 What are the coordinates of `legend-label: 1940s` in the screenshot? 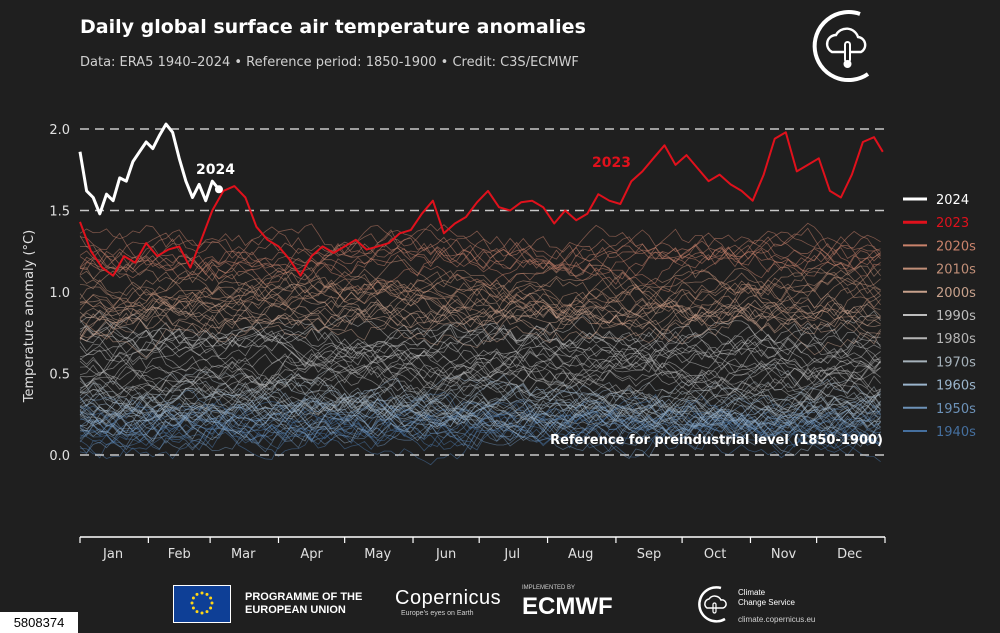 It's located at (956, 432).